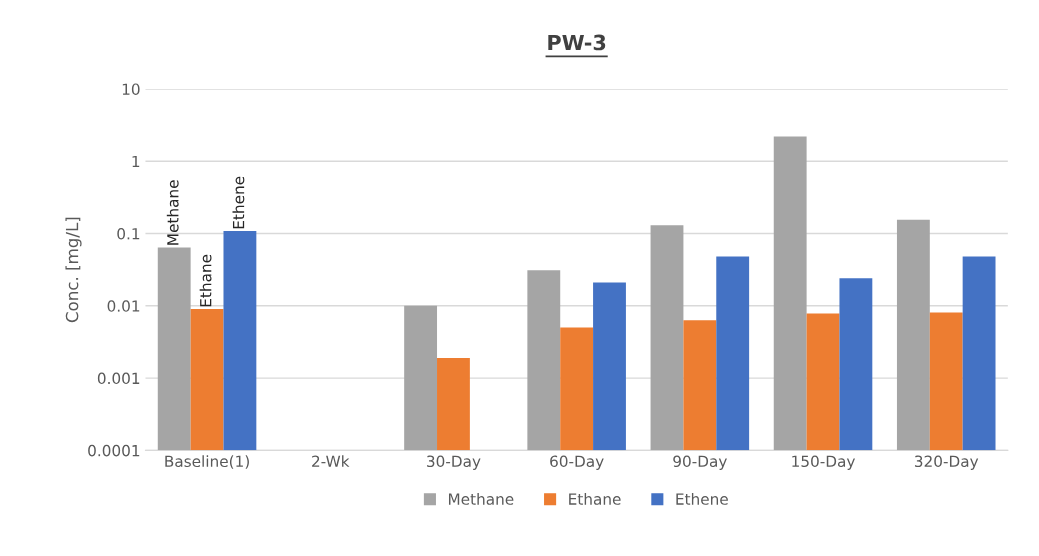 The image size is (1039, 556). Describe the element at coordinates (207, 462) in the screenshot. I see `x-tick-label: Baseline(1)` at that location.